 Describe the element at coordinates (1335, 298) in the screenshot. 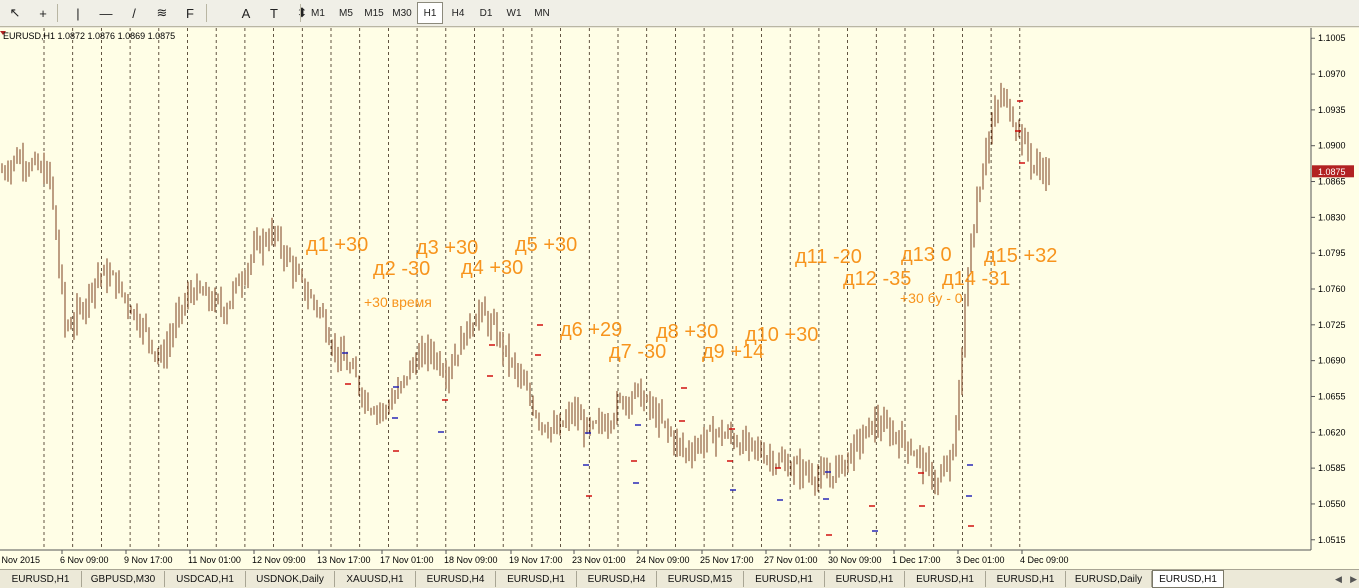

I see `price-axis-panel` at that location.